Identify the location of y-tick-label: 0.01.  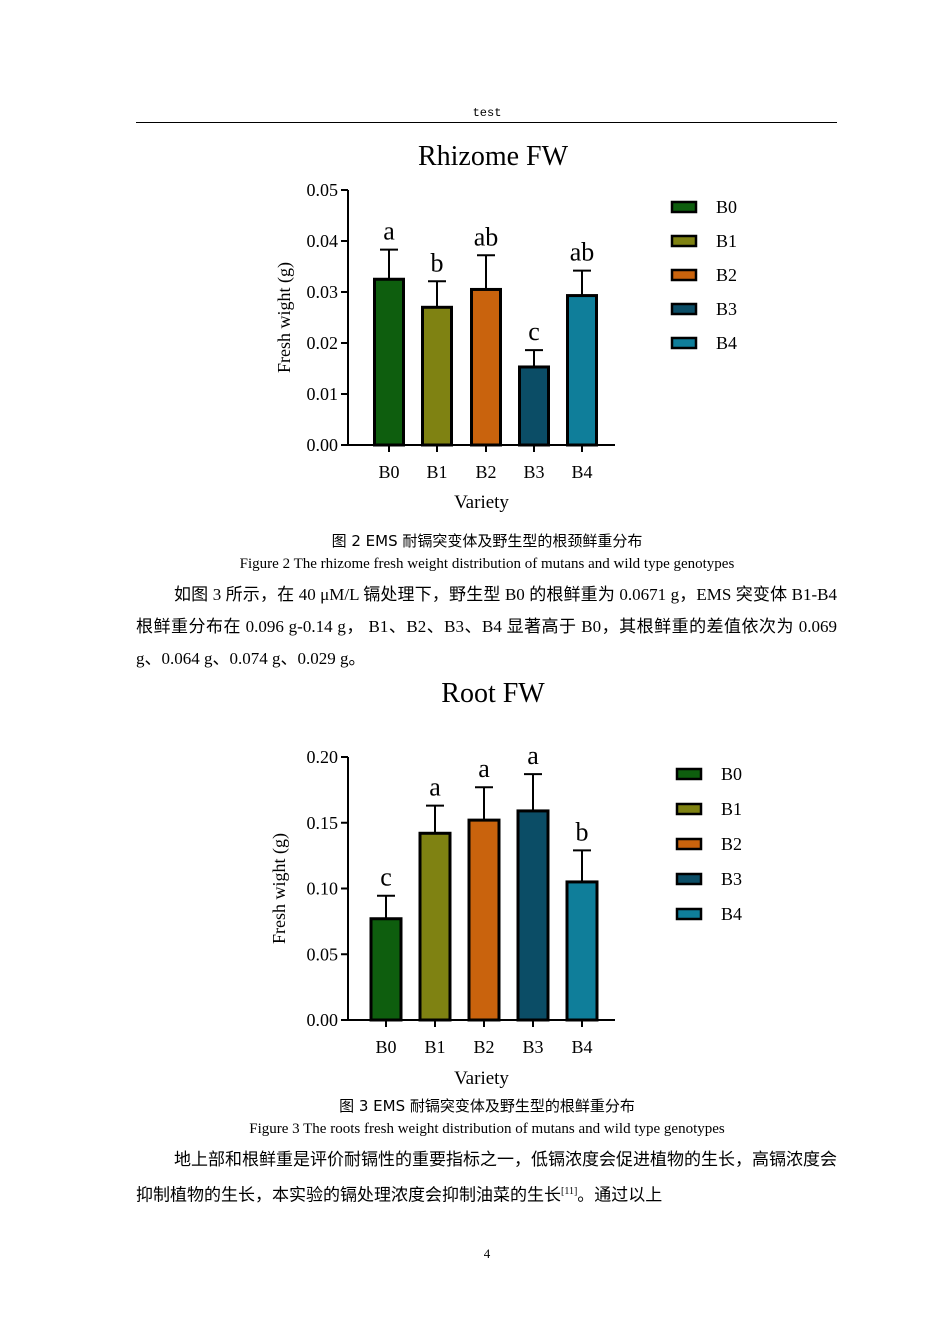
(323, 394).